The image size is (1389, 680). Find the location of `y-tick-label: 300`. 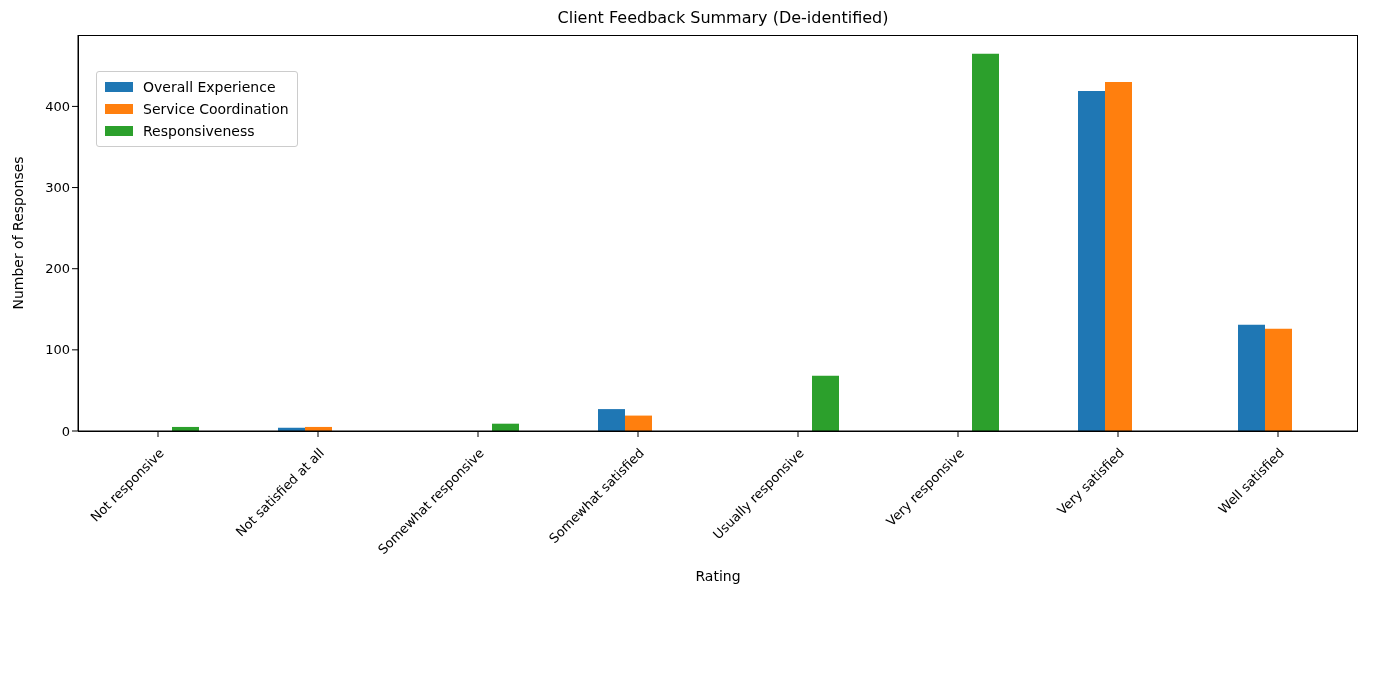

y-tick-label: 300 is located at coordinates (57, 188).